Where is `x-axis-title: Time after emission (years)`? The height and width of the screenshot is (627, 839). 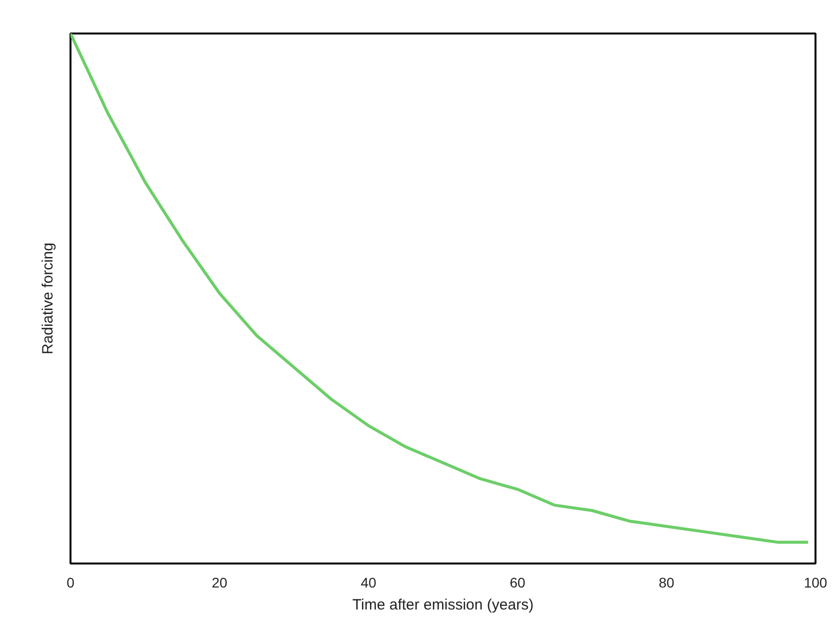
x-axis-title: Time after emission (years) is located at coordinates (443, 605).